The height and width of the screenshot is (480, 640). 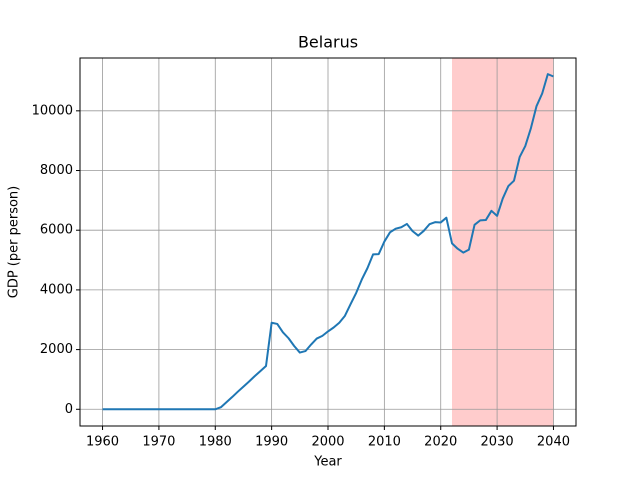 I want to click on y-tick-label: 4000, so click(x=56, y=289).